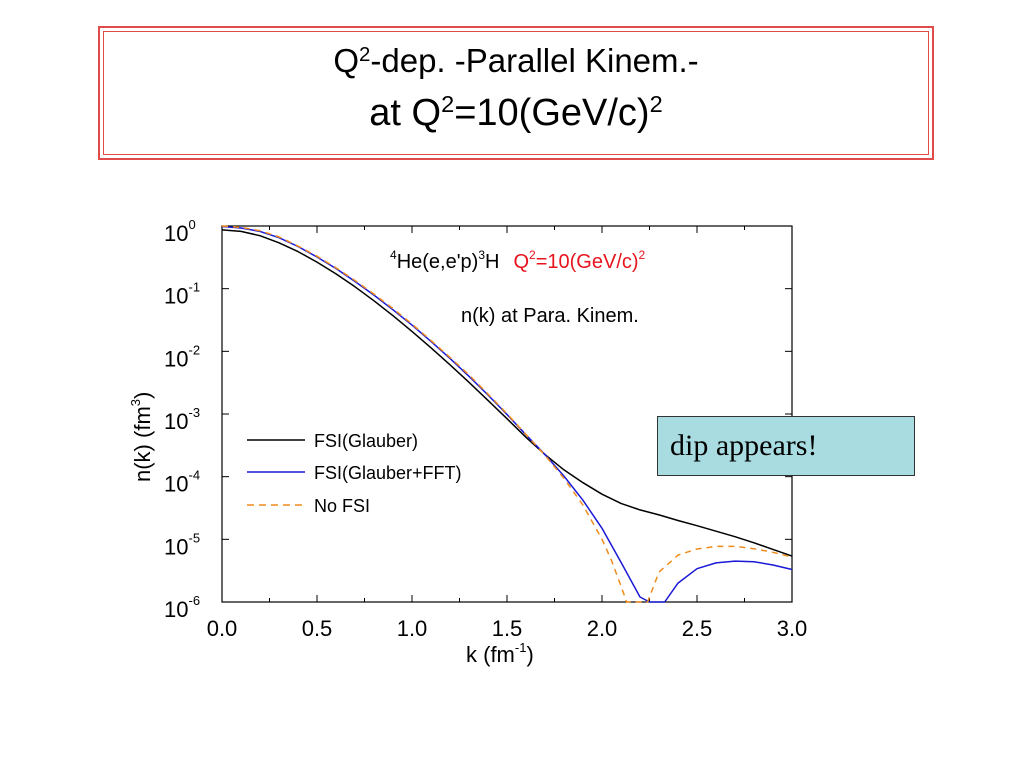 This screenshot has width=1024, height=768. I want to click on y-tick-label: 10⁻⁴, so click(182, 482).